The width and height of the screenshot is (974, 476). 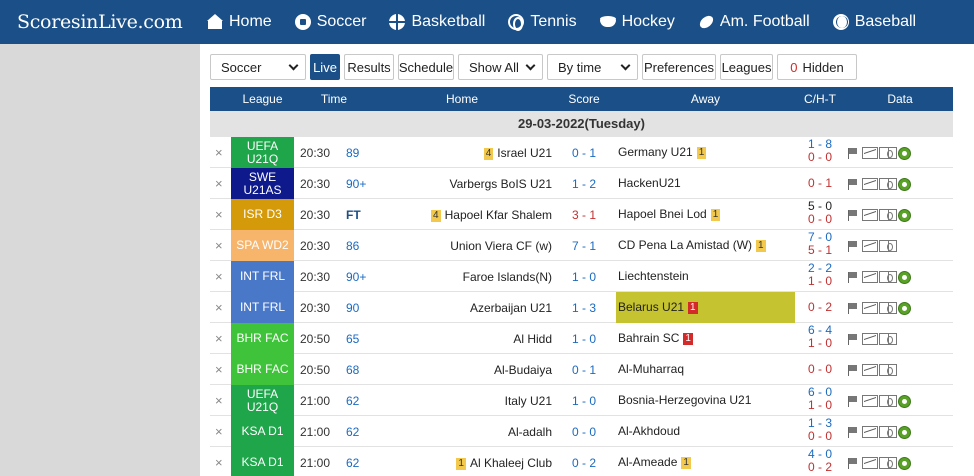 What do you see at coordinates (705, 214) in the screenshot?
I see `away-team: Hapoel Bnei Lod 1` at bounding box center [705, 214].